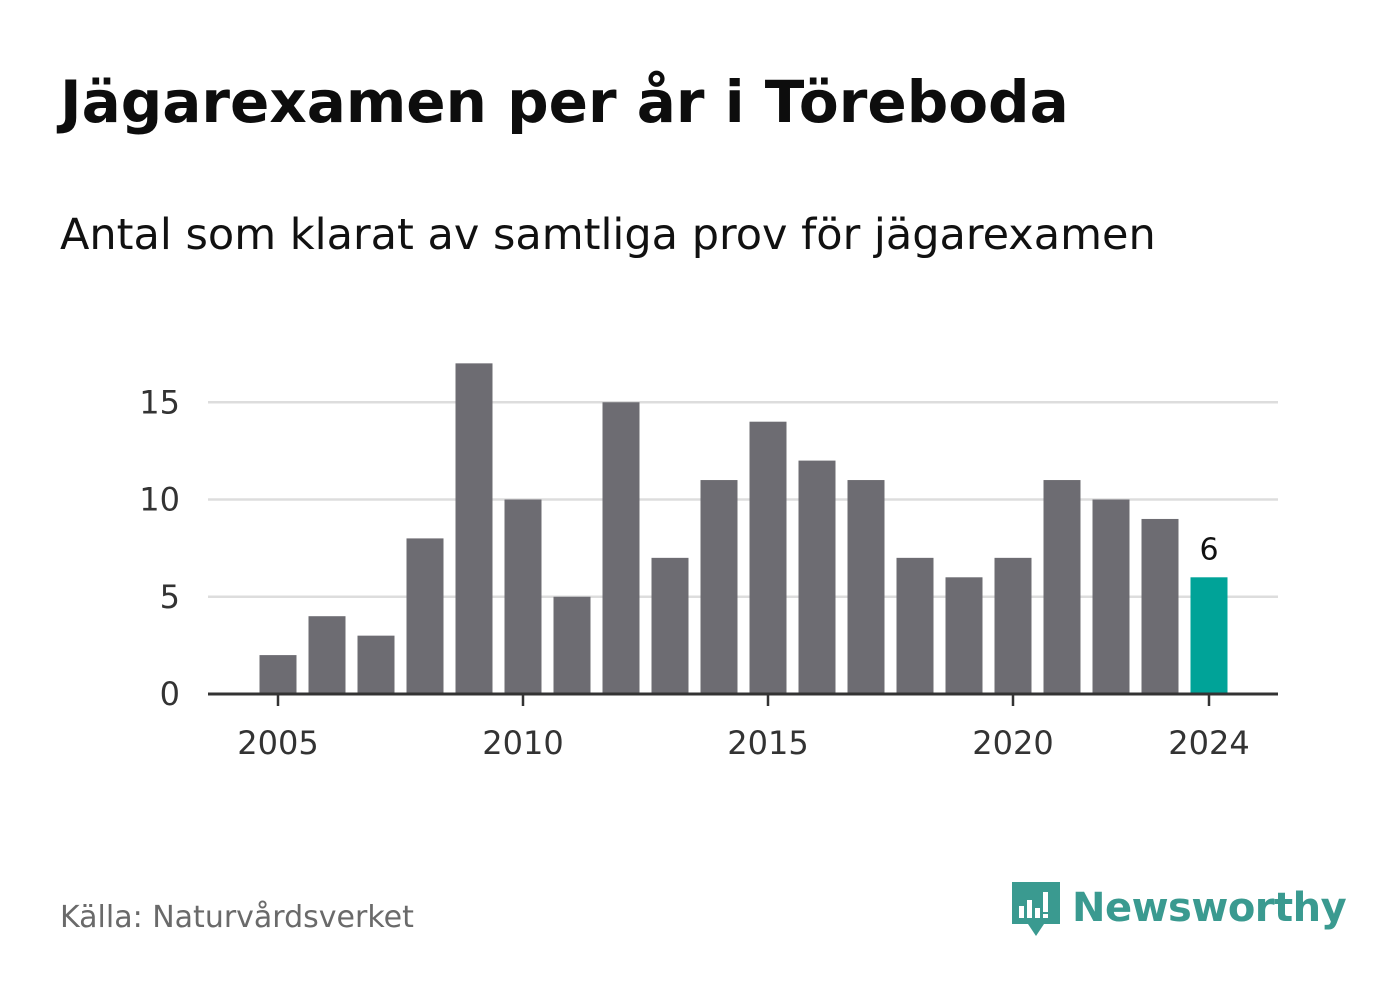  What do you see at coordinates (743, 699) in the screenshot?
I see `x-axis` at bounding box center [743, 699].